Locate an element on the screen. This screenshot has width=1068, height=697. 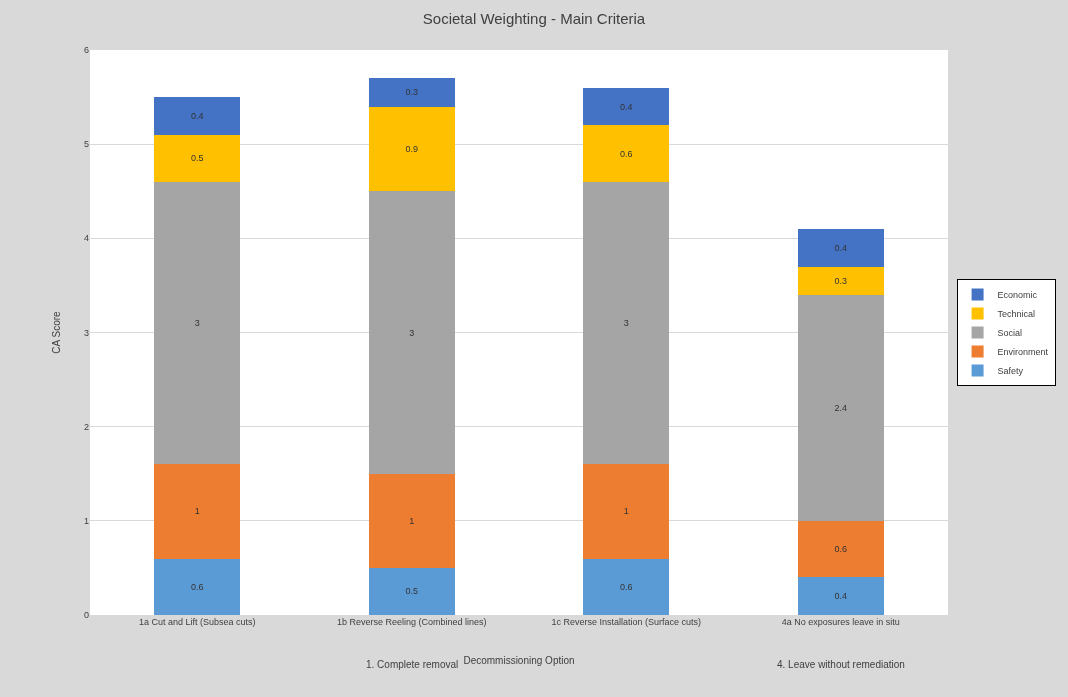
text: 4. Leave without remediation is located at coordinates (841, 664).